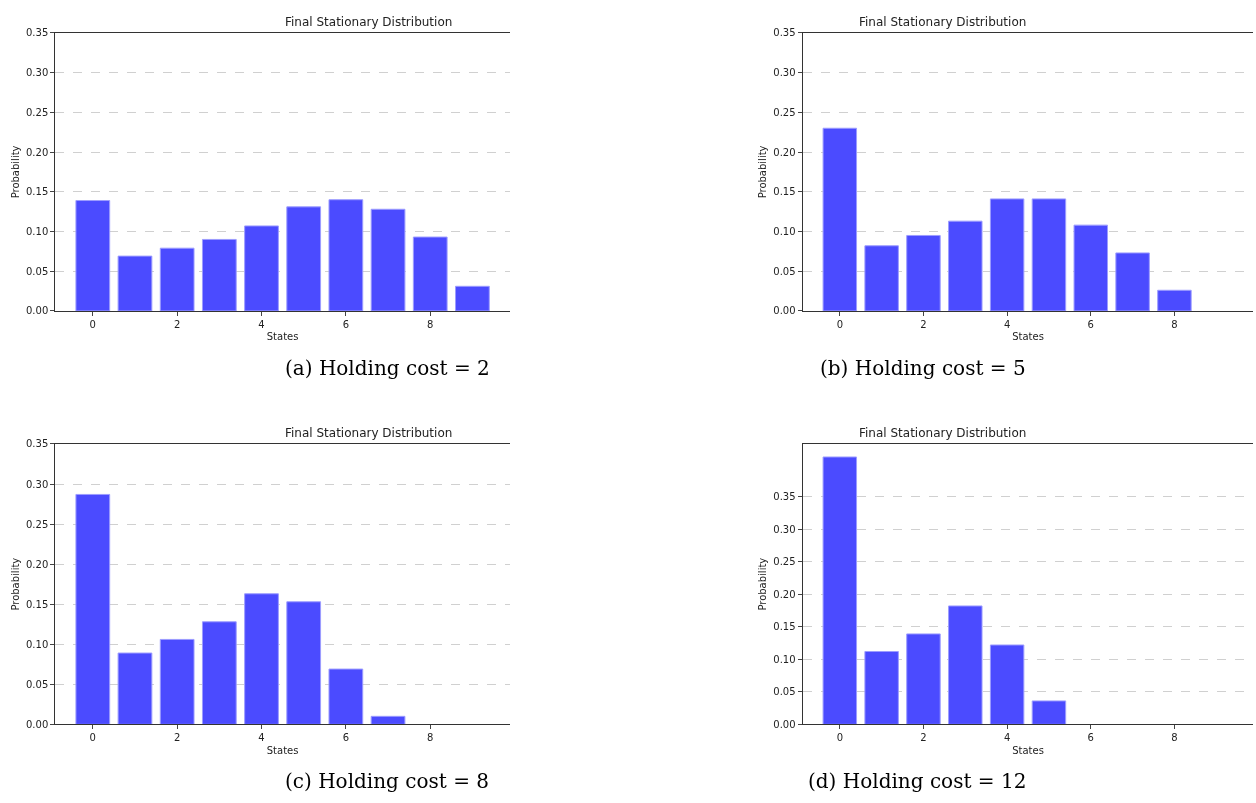  I want to click on text: (c) Holding cost = 8, so click(387, 781).